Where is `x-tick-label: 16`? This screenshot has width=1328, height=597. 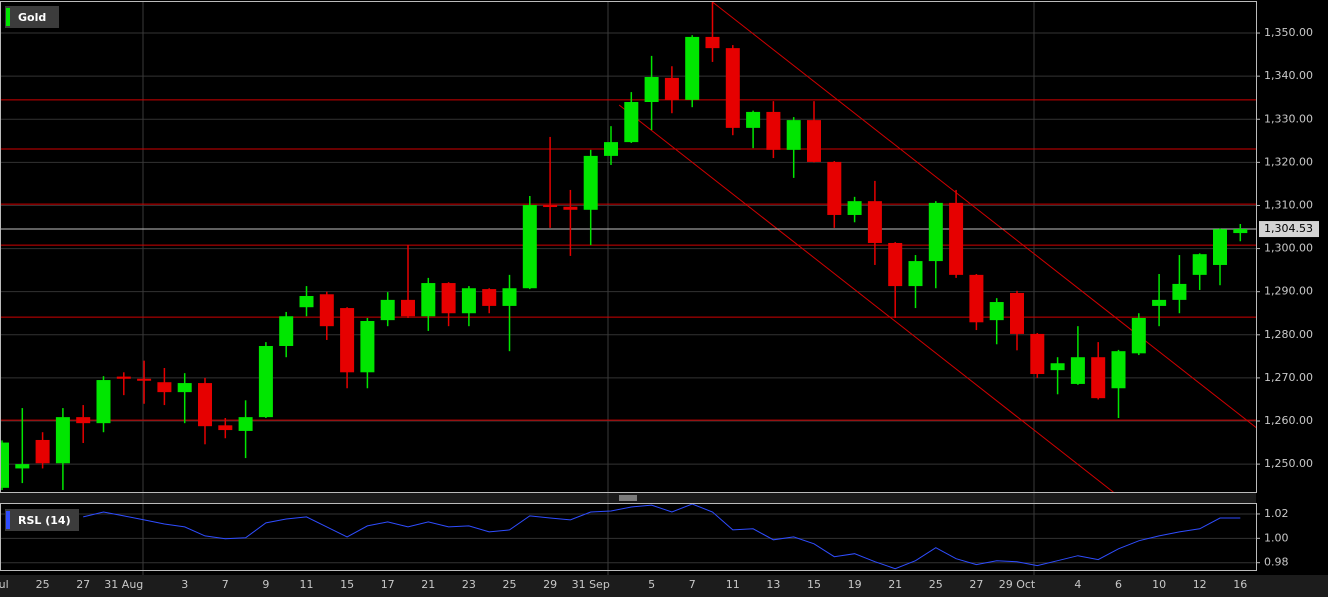 x-tick-label: 16 is located at coordinates (1240, 584).